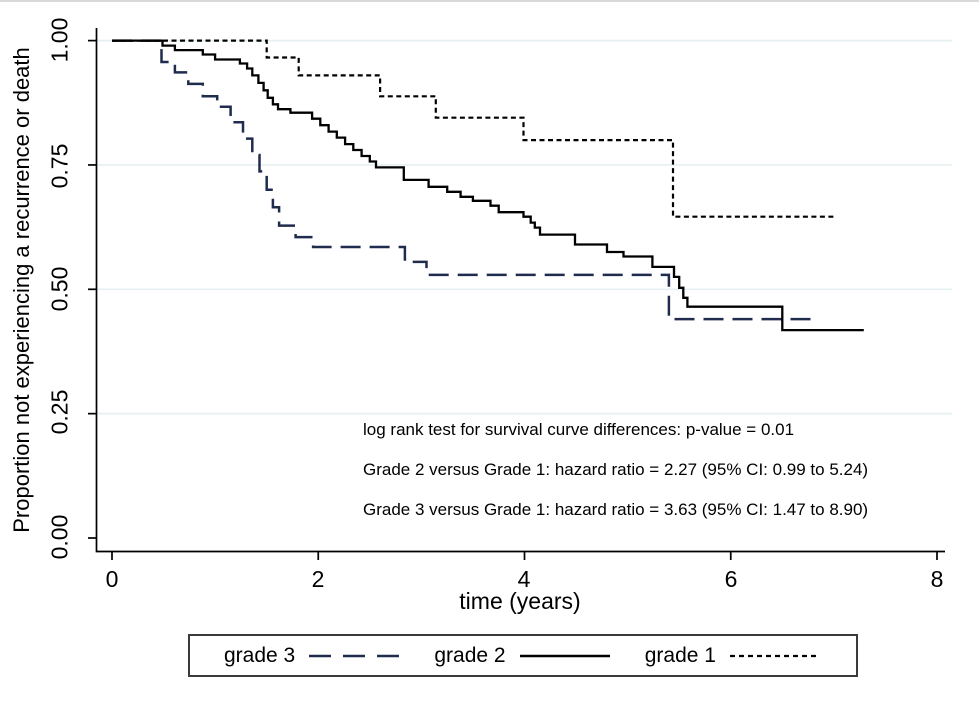 The image size is (979, 712). What do you see at coordinates (318, 579) in the screenshot?
I see `x-tick-label-2: 2` at bounding box center [318, 579].